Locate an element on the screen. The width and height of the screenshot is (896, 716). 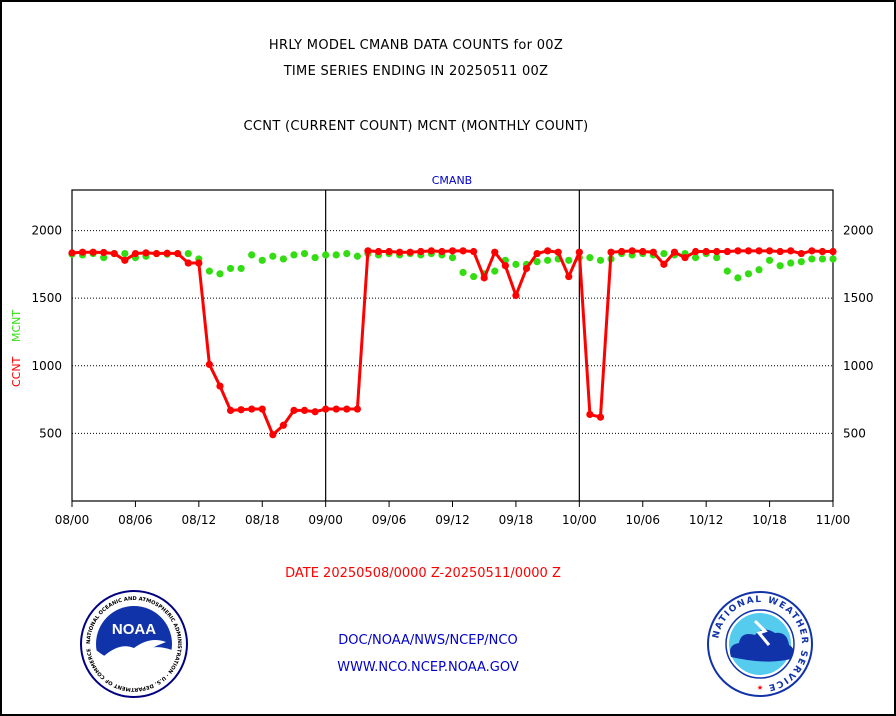
x-tick-label: 10/12 is located at coordinates (706, 520).